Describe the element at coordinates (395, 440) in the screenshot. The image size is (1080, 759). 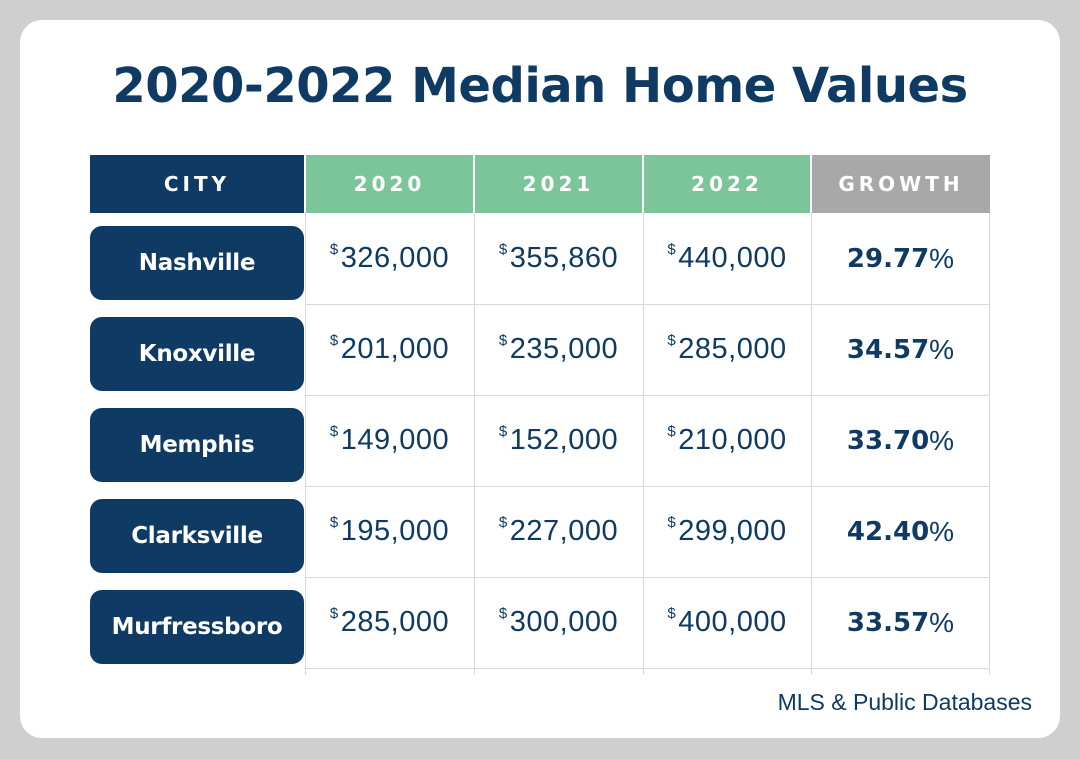
I see `value-number: 149,000` at that location.